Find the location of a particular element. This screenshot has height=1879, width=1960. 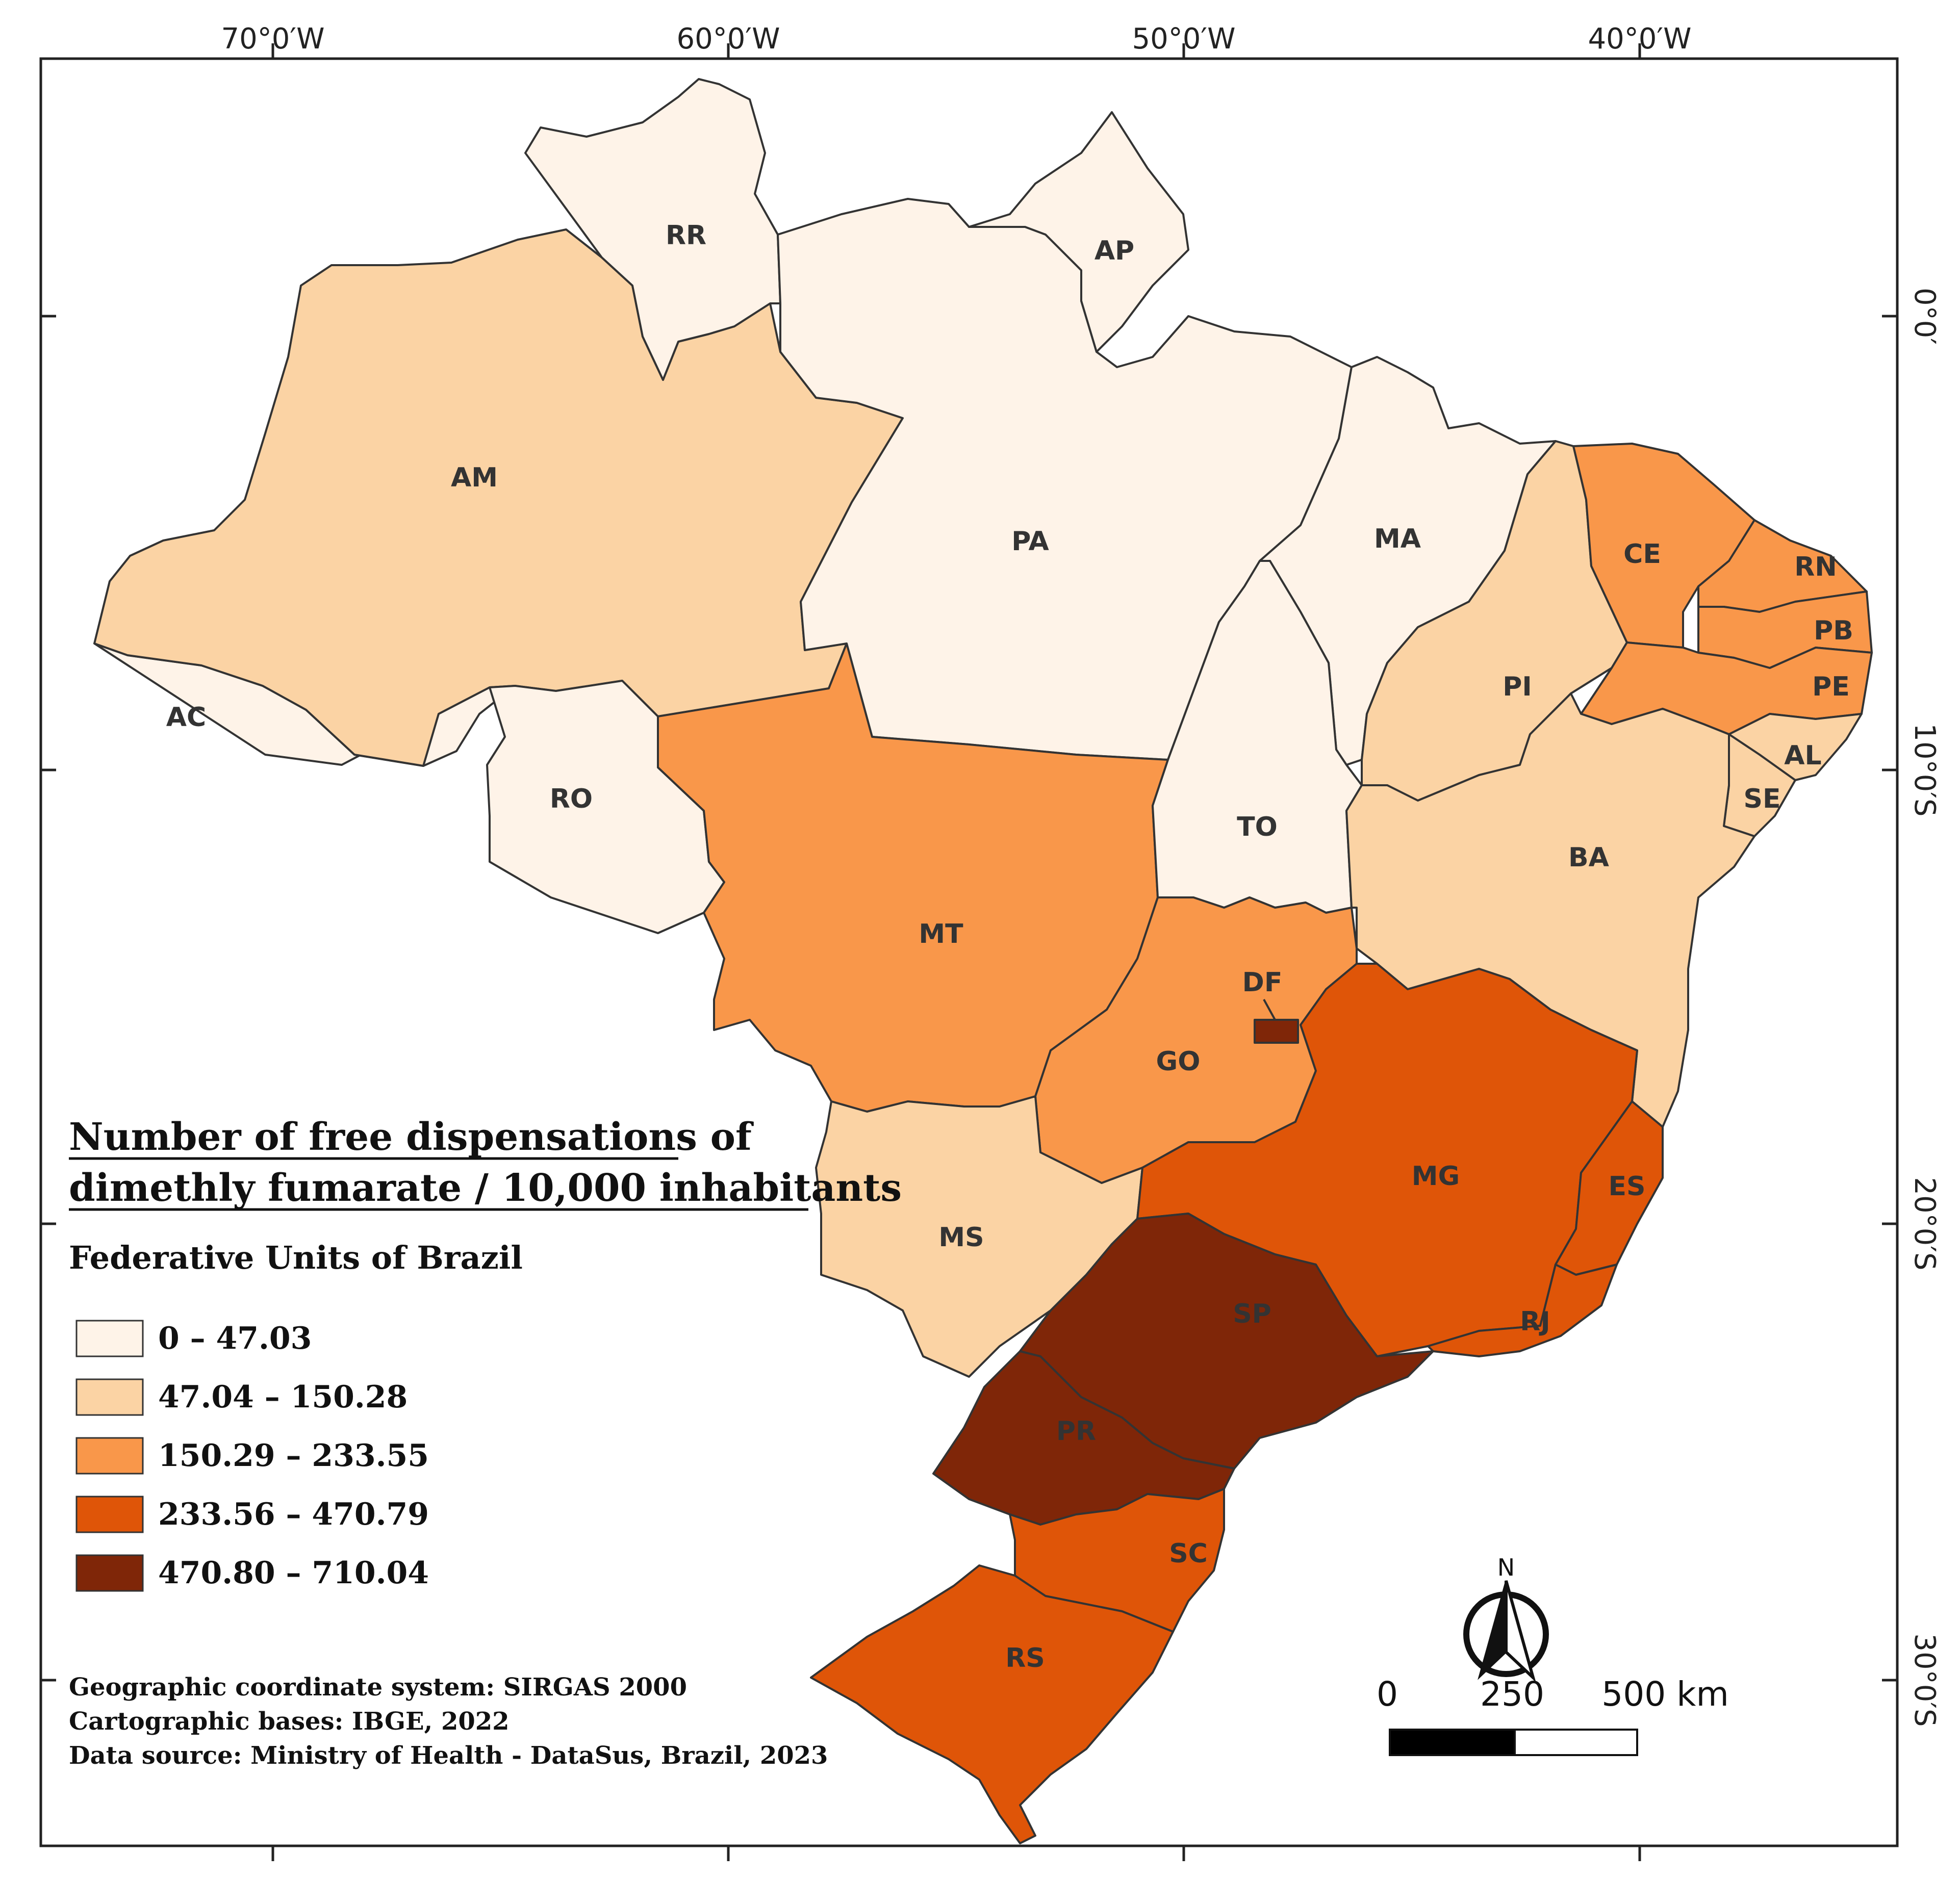

state-label-go: GO is located at coordinates (1178, 1061).